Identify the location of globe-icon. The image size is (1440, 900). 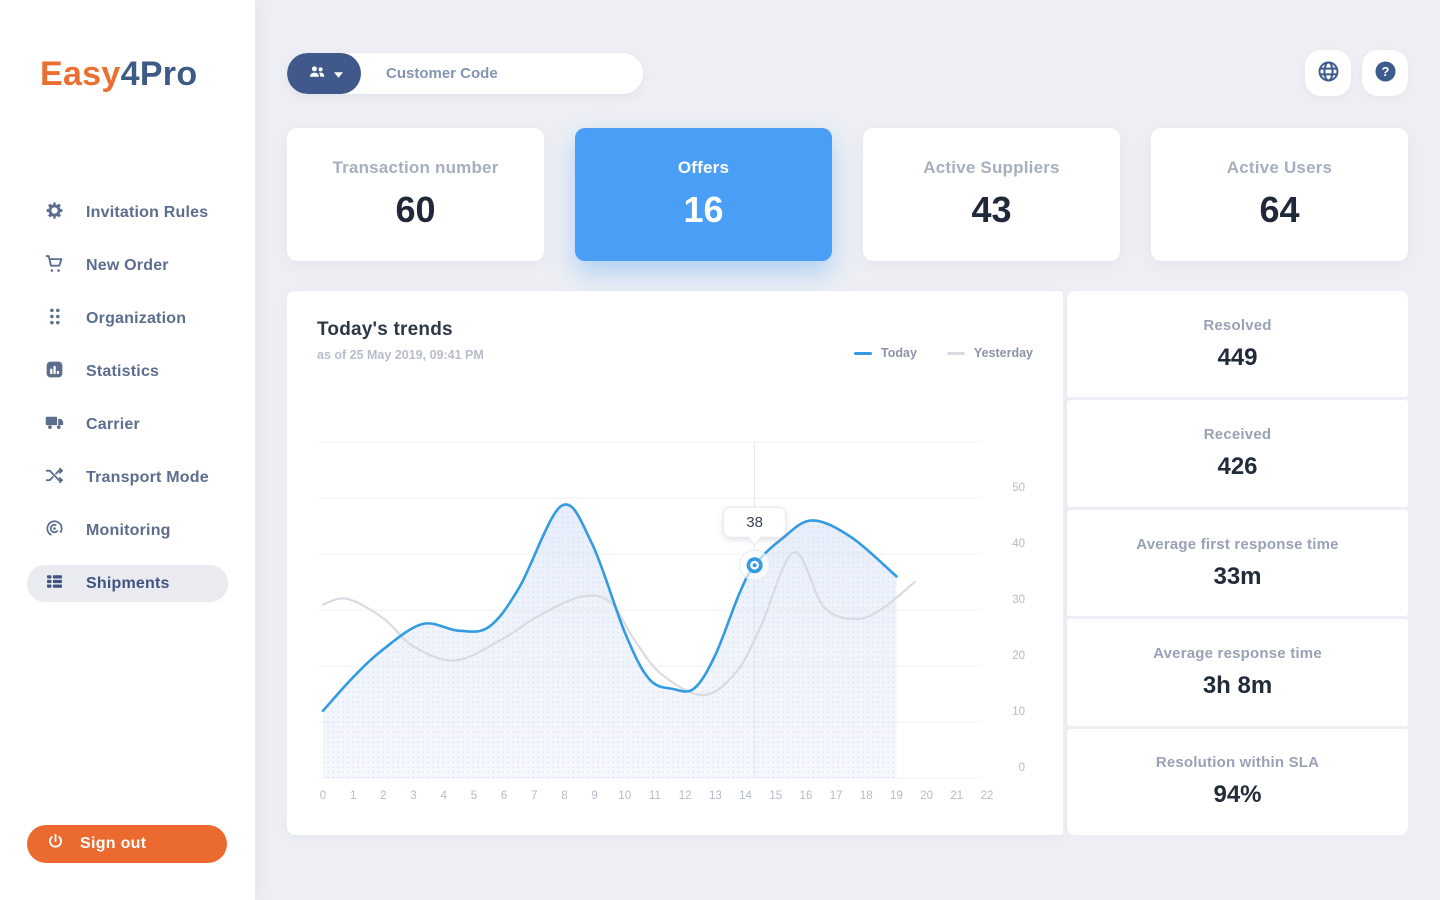
(1328, 73).